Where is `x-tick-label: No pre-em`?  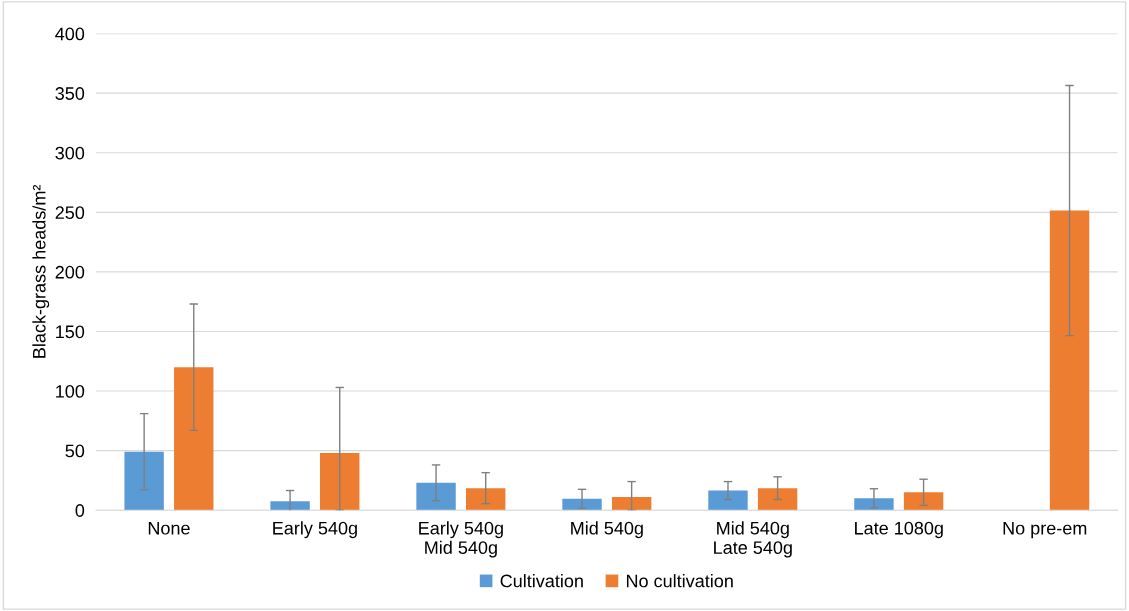
x-tick-label: No pre-em is located at coordinates (1045, 530).